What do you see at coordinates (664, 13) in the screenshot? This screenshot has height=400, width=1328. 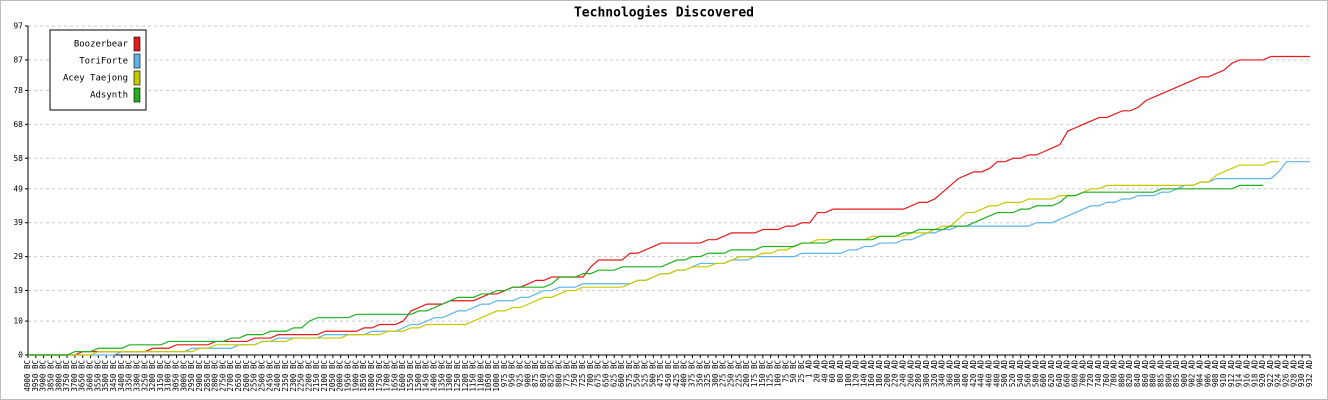 I see `chart-title: Technologies Discovered` at bounding box center [664, 13].